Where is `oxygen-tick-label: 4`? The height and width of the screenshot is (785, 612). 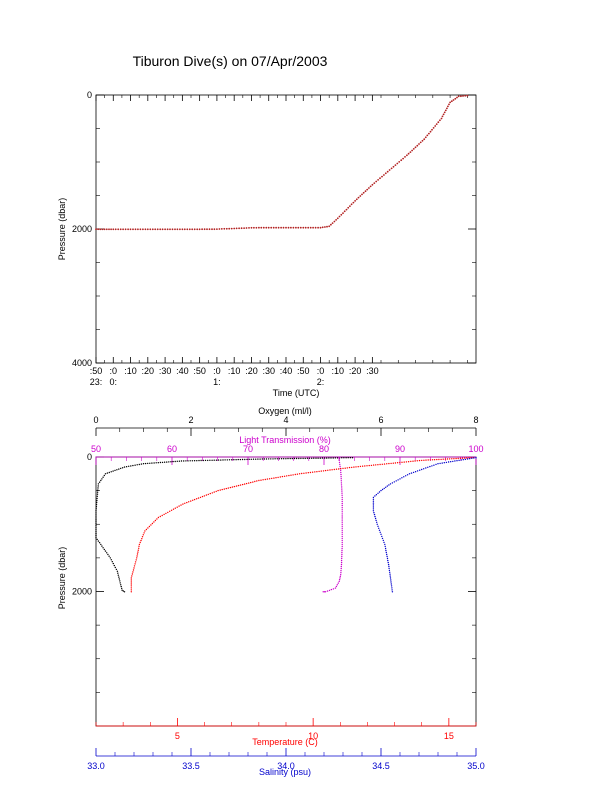 oxygen-tick-label: 4 is located at coordinates (285, 420).